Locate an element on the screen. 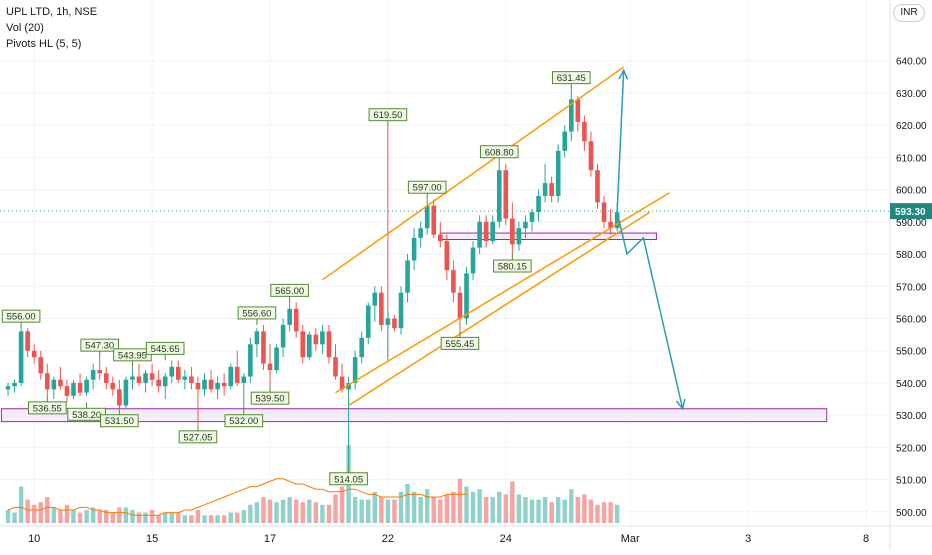 The width and height of the screenshot is (932, 555). pivot-label: 556.60 is located at coordinates (256, 313).